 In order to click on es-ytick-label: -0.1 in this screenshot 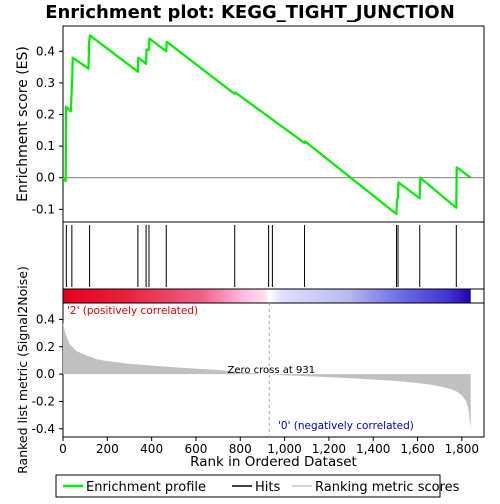, I will do `click(43, 209)`.